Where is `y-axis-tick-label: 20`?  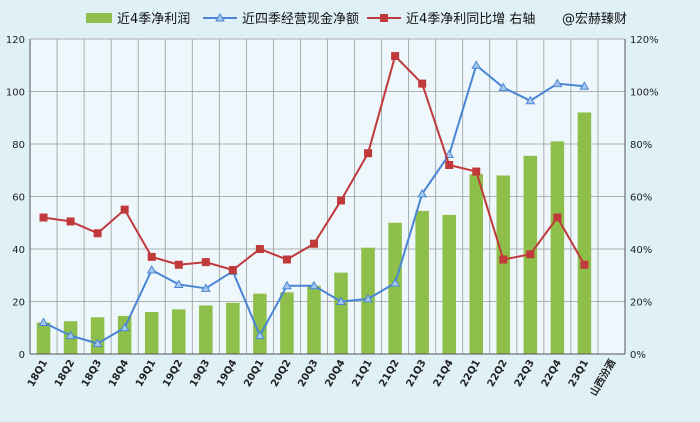 y-axis-tick-label: 20 is located at coordinates (18, 303).